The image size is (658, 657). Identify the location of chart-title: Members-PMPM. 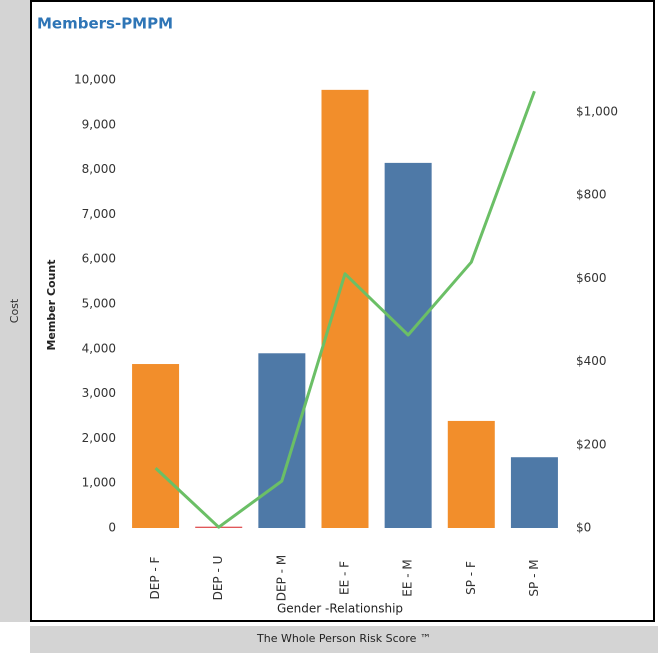
(105, 24).